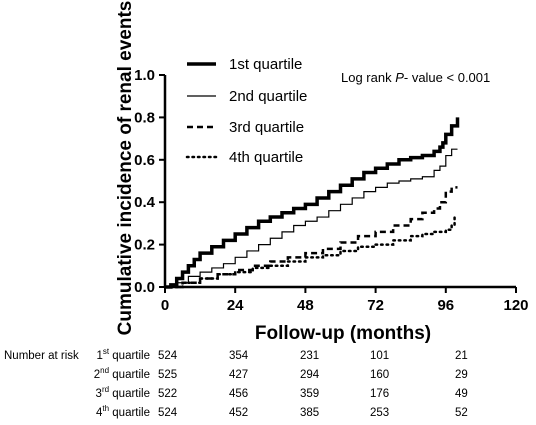 Image resolution: width=536 pixels, height=425 pixels. Describe the element at coordinates (268, 96) in the screenshot. I see `legend-label-2: 2nd quartile` at that location.